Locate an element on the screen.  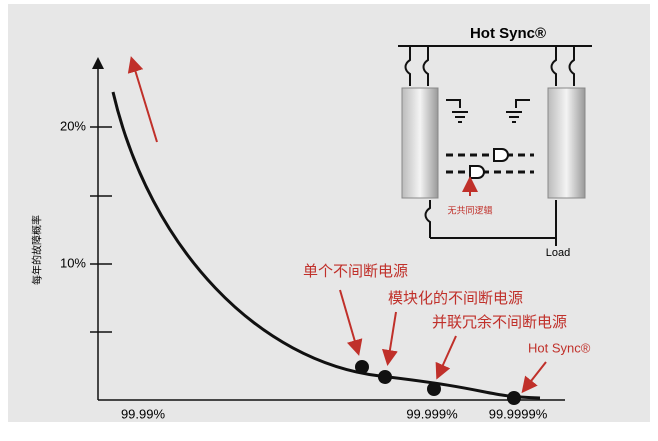
annotation: 并联冗余不间断电源 is located at coordinates (499, 322).